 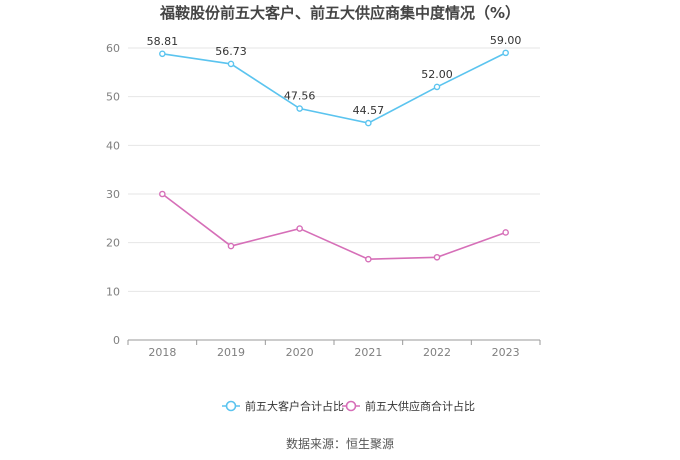 I want to click on y-tick-label: 30, so click(x=113, y=194).